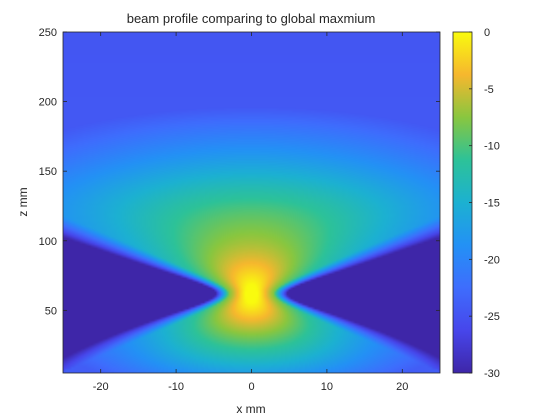 The height and width of the screenshot is (420, 560). I want to click on colorbar-tick-label: 0, so click(487, 33).